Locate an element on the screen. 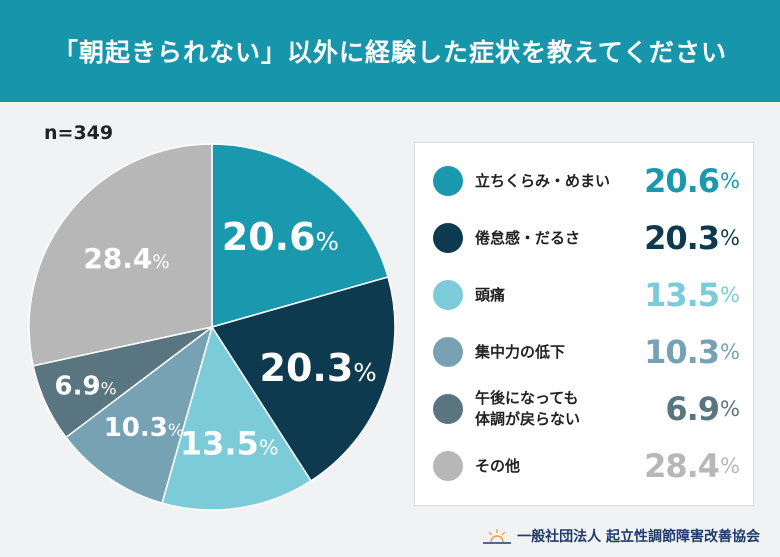 This screenshot has height=557, width=780. legend-value: 6.9% is located at coordinates (702, 409).